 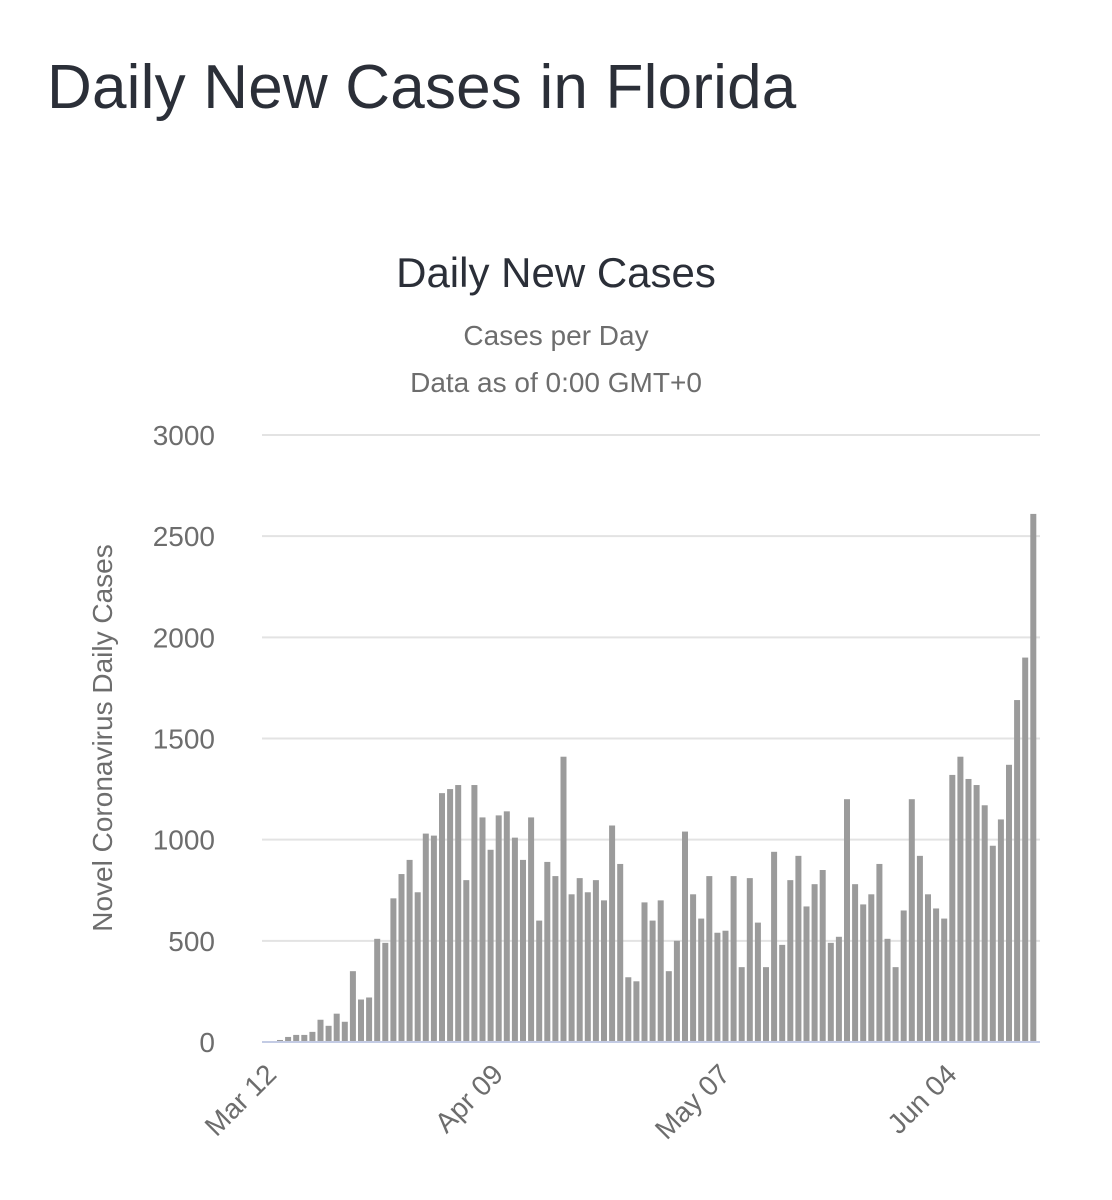 I want to click on y-tick-label: 3000, so click(x=184, y=435).